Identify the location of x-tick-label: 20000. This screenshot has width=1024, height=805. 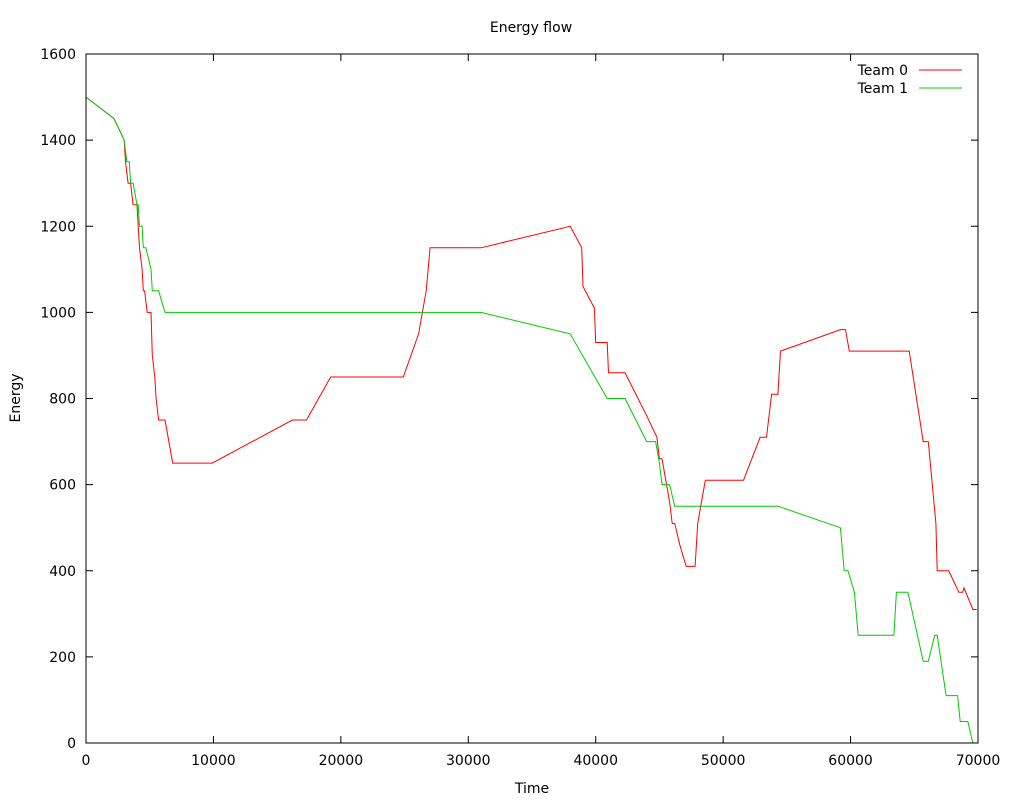
(341, 761).